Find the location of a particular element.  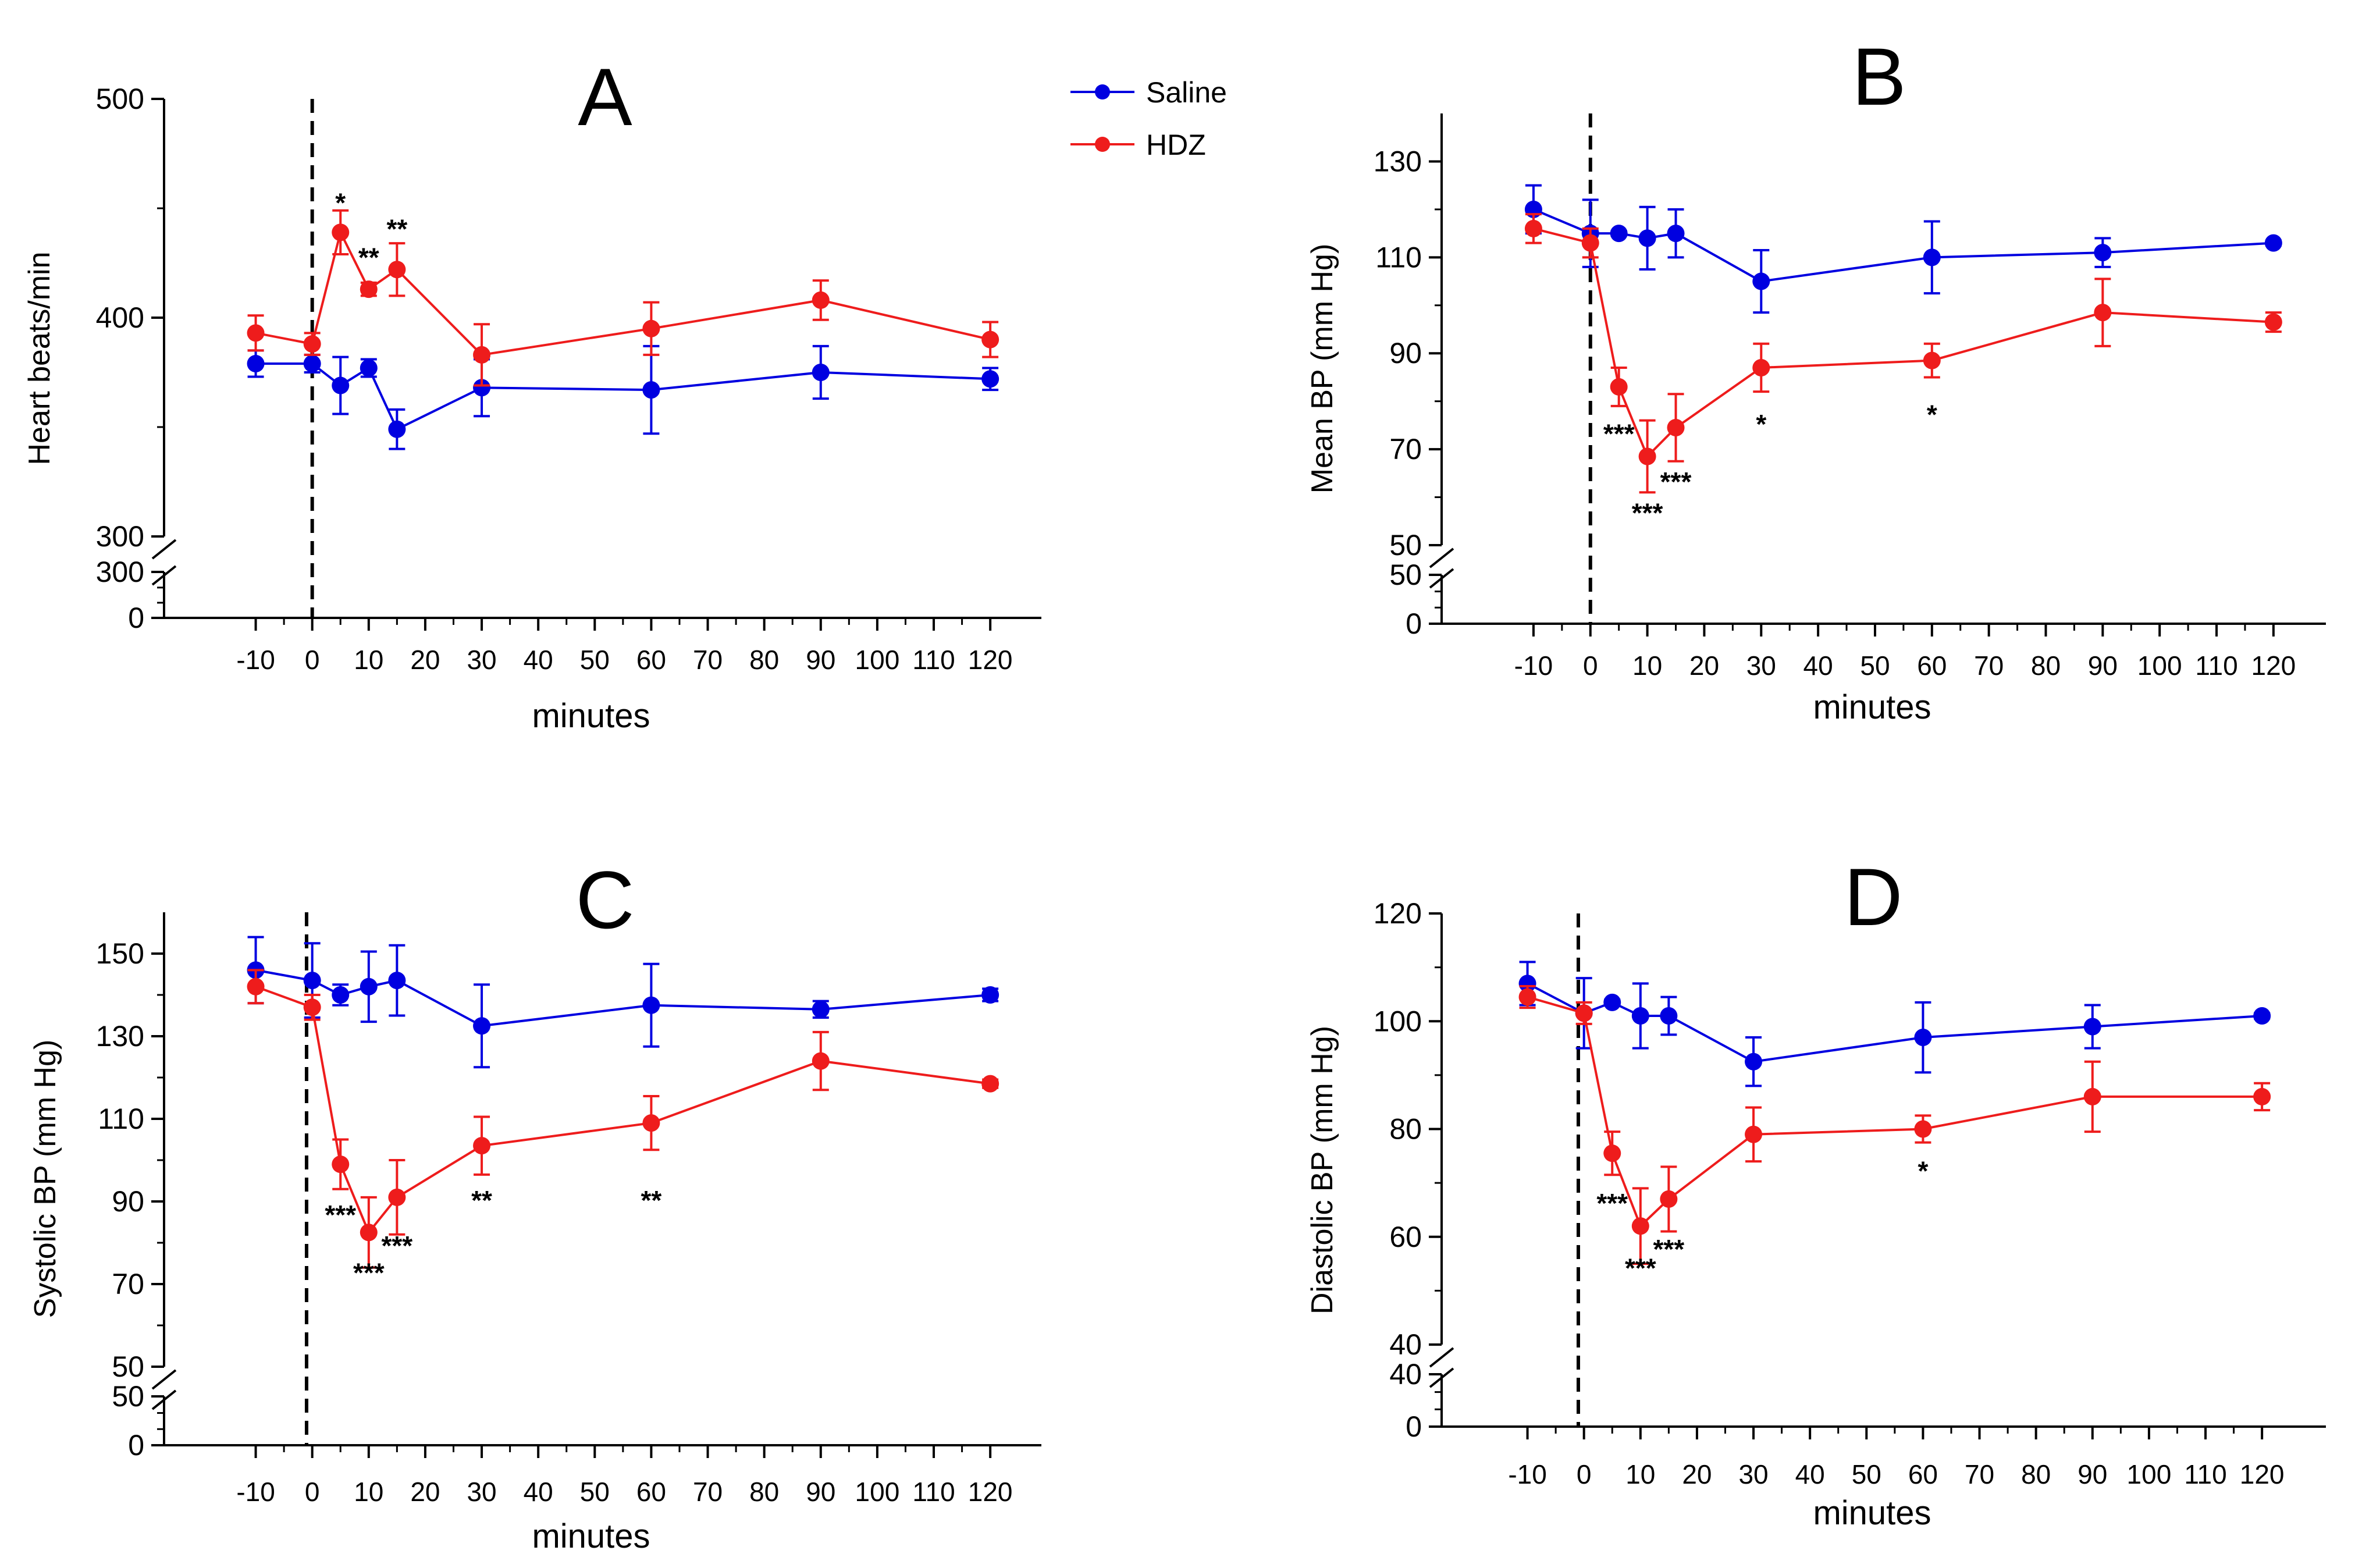

y-axis-label: Mean BP (mm Hg) is located at coordinates (1322, 369).